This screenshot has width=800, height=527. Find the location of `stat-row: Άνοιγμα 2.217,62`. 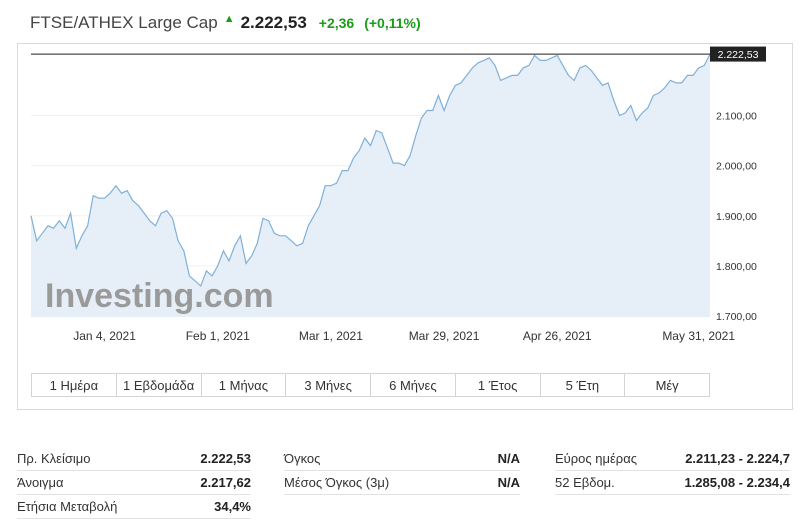

stat-row: Άνοιγμα 2.217,62 is located at coordinates (134, 483).